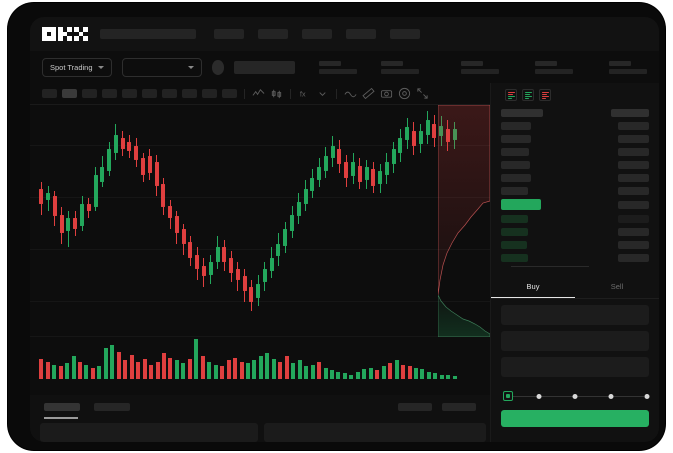  What do you see at coordinates (575, 341) in the screenshot?
I see `order-amount-field` at bounding box center [575, 341].